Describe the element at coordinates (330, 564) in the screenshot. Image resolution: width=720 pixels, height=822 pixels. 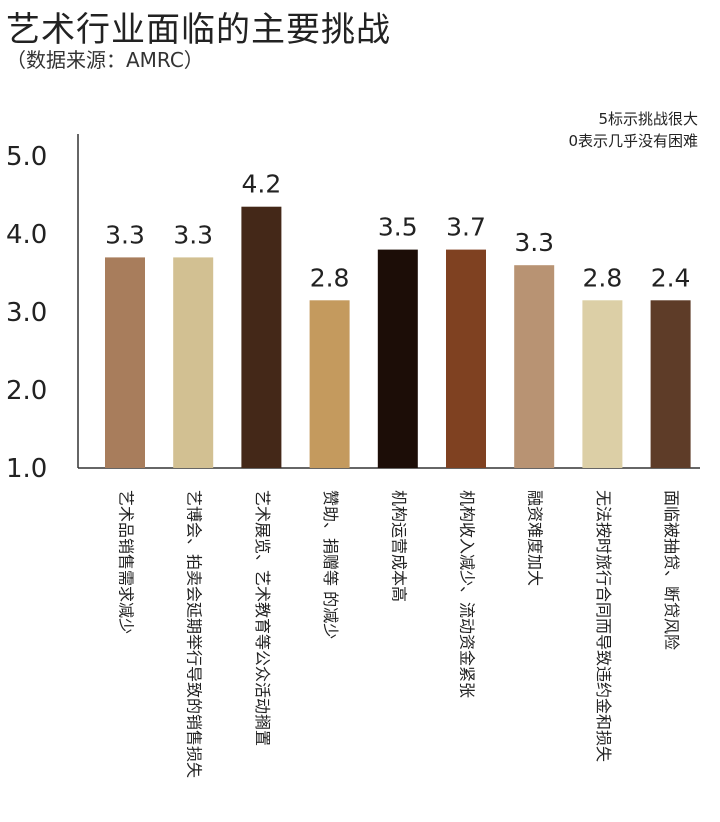
I see `category-label: 赞助、捐赠等 的减少` at that location.